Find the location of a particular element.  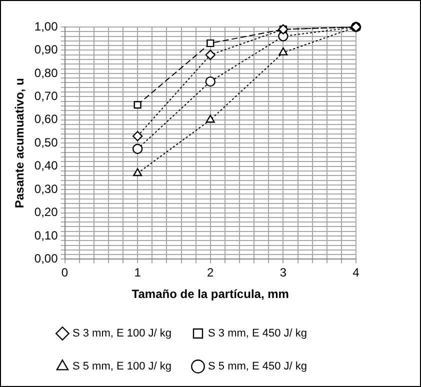

legend-label: S 3 mm, E 100 J/ kg is located at coordinates (122, 334).